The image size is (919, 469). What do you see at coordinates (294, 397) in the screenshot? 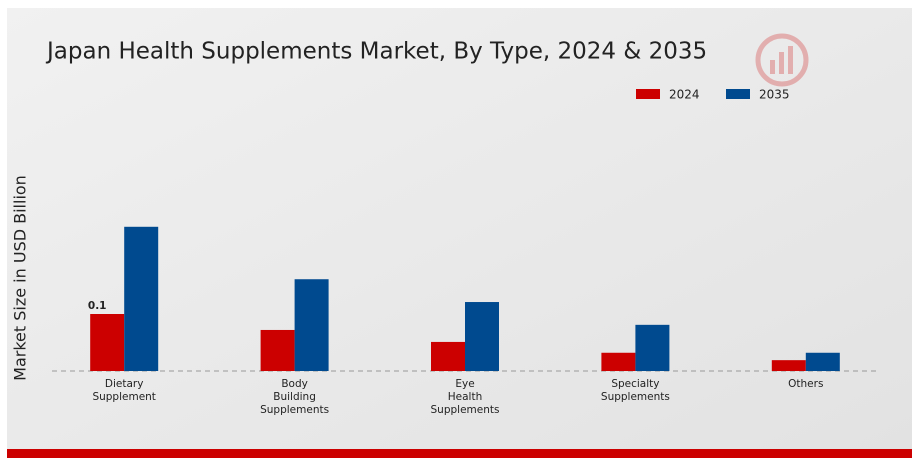
I see `x-tick-label: Body Building Supplements` at bounding box center [294, 397].